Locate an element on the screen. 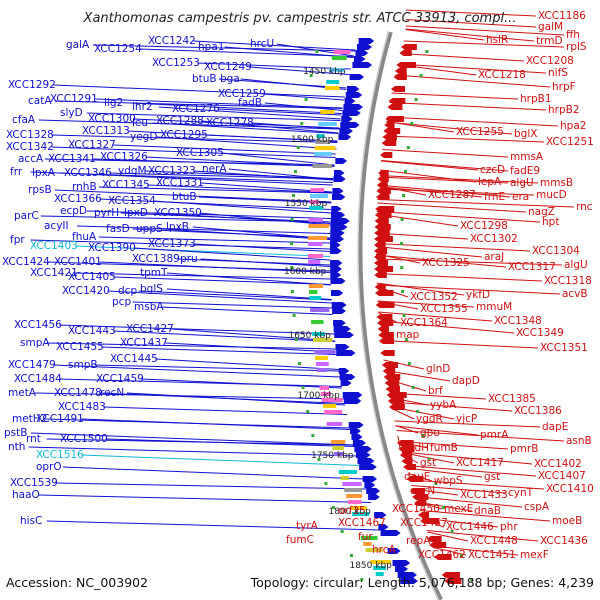 The height and width of the screenshot is (600, 600). reverse-gene-label: XCC1446 is located at coordinates (470, 527).